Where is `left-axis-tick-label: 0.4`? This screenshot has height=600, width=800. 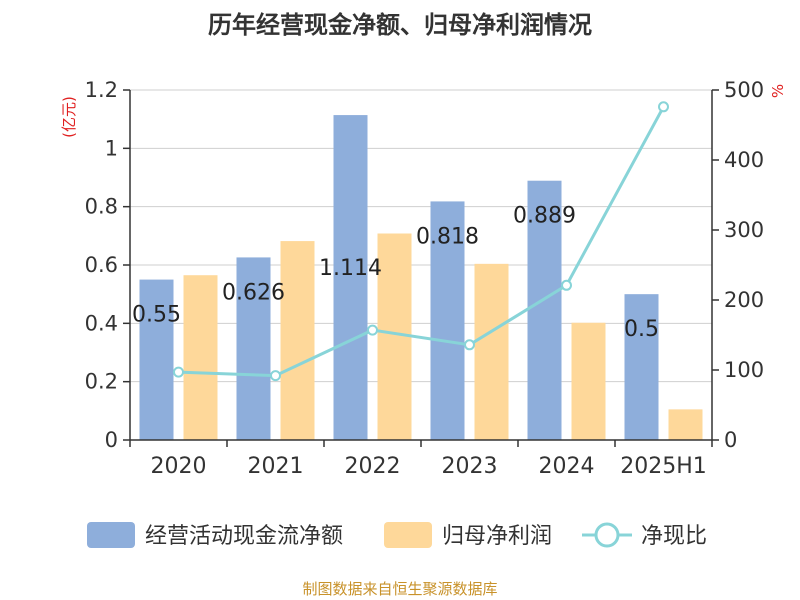 left-axis-tick-label: 0.4 is located at coordinates (101, 323).